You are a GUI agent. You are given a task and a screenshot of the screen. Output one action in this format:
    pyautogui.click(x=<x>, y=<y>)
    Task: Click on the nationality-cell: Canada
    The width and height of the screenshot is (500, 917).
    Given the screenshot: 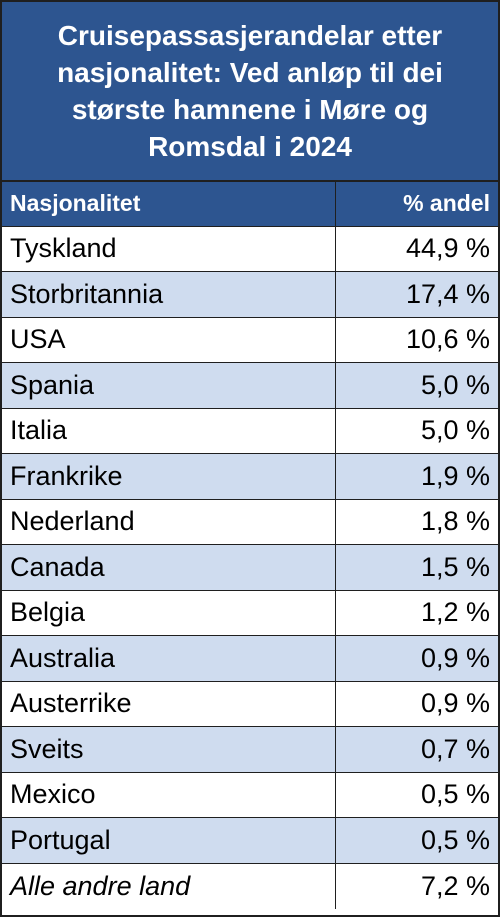 What is the action you would take?
    pyautogui.click(x=169, y=567)
    